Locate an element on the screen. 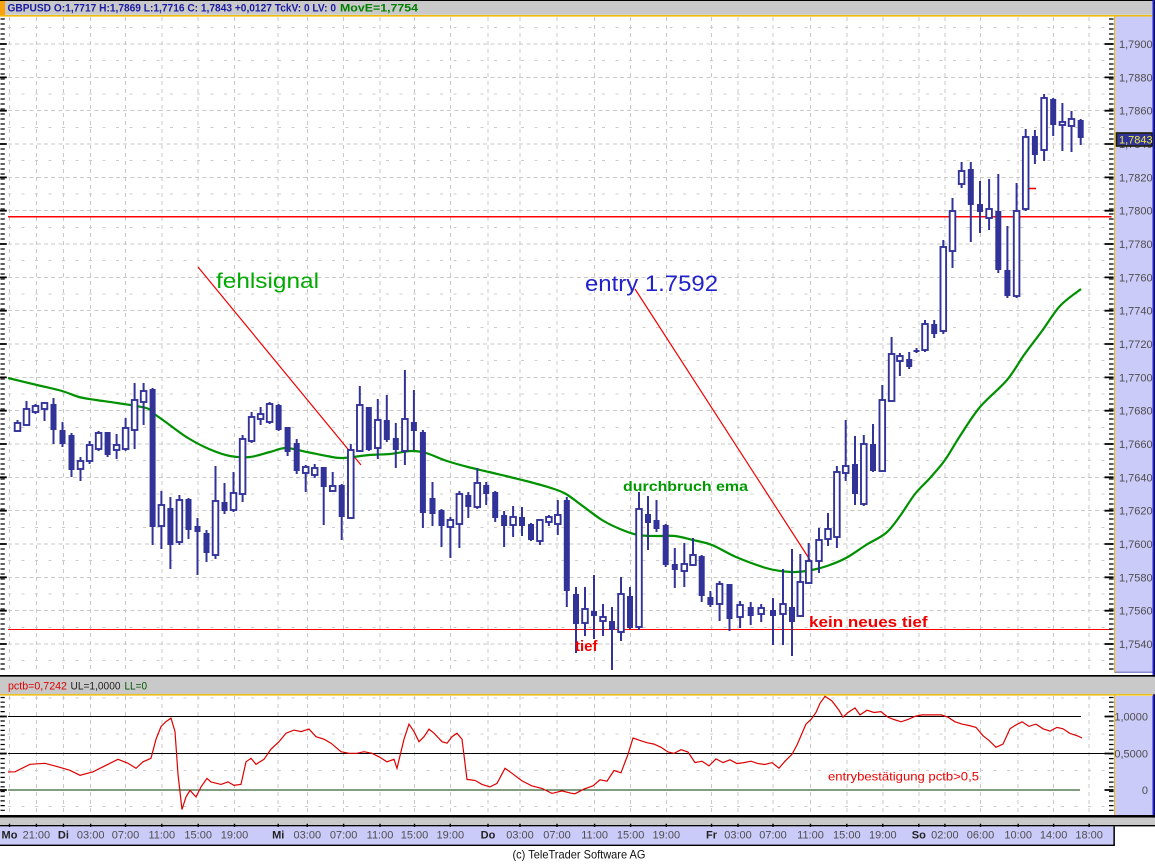 The height and width of the screenshot is (867, 1155). svg-text: 1,7900 is located at coordinates (1136, 45).